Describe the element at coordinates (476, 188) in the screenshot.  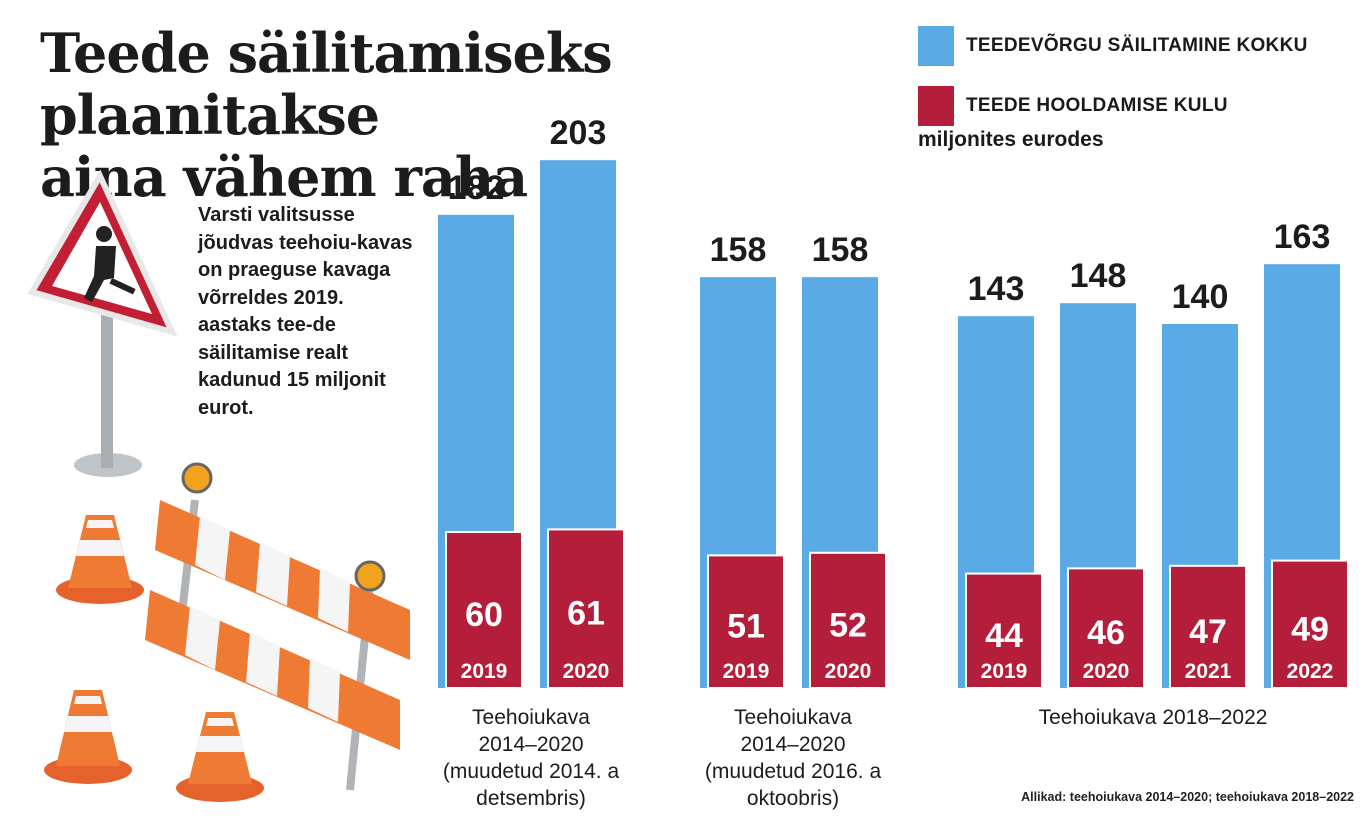
I see `total-value-label: 182` at that location.